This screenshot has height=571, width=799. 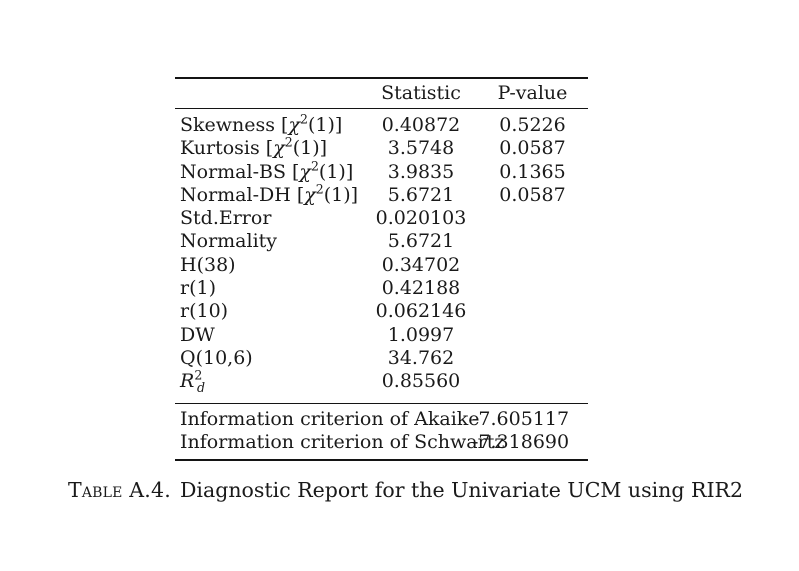 I want to click on table-bottom-rule, so click(x=381, y=460).